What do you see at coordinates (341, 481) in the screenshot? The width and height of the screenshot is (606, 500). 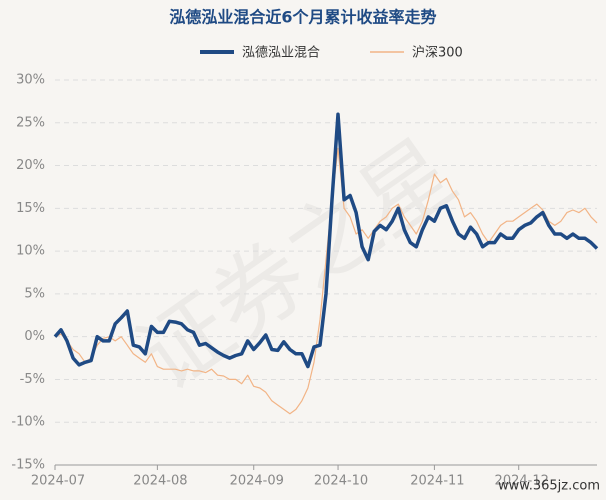 I see `x-tick-label: 2024-10` at bounding box center [341, 481].